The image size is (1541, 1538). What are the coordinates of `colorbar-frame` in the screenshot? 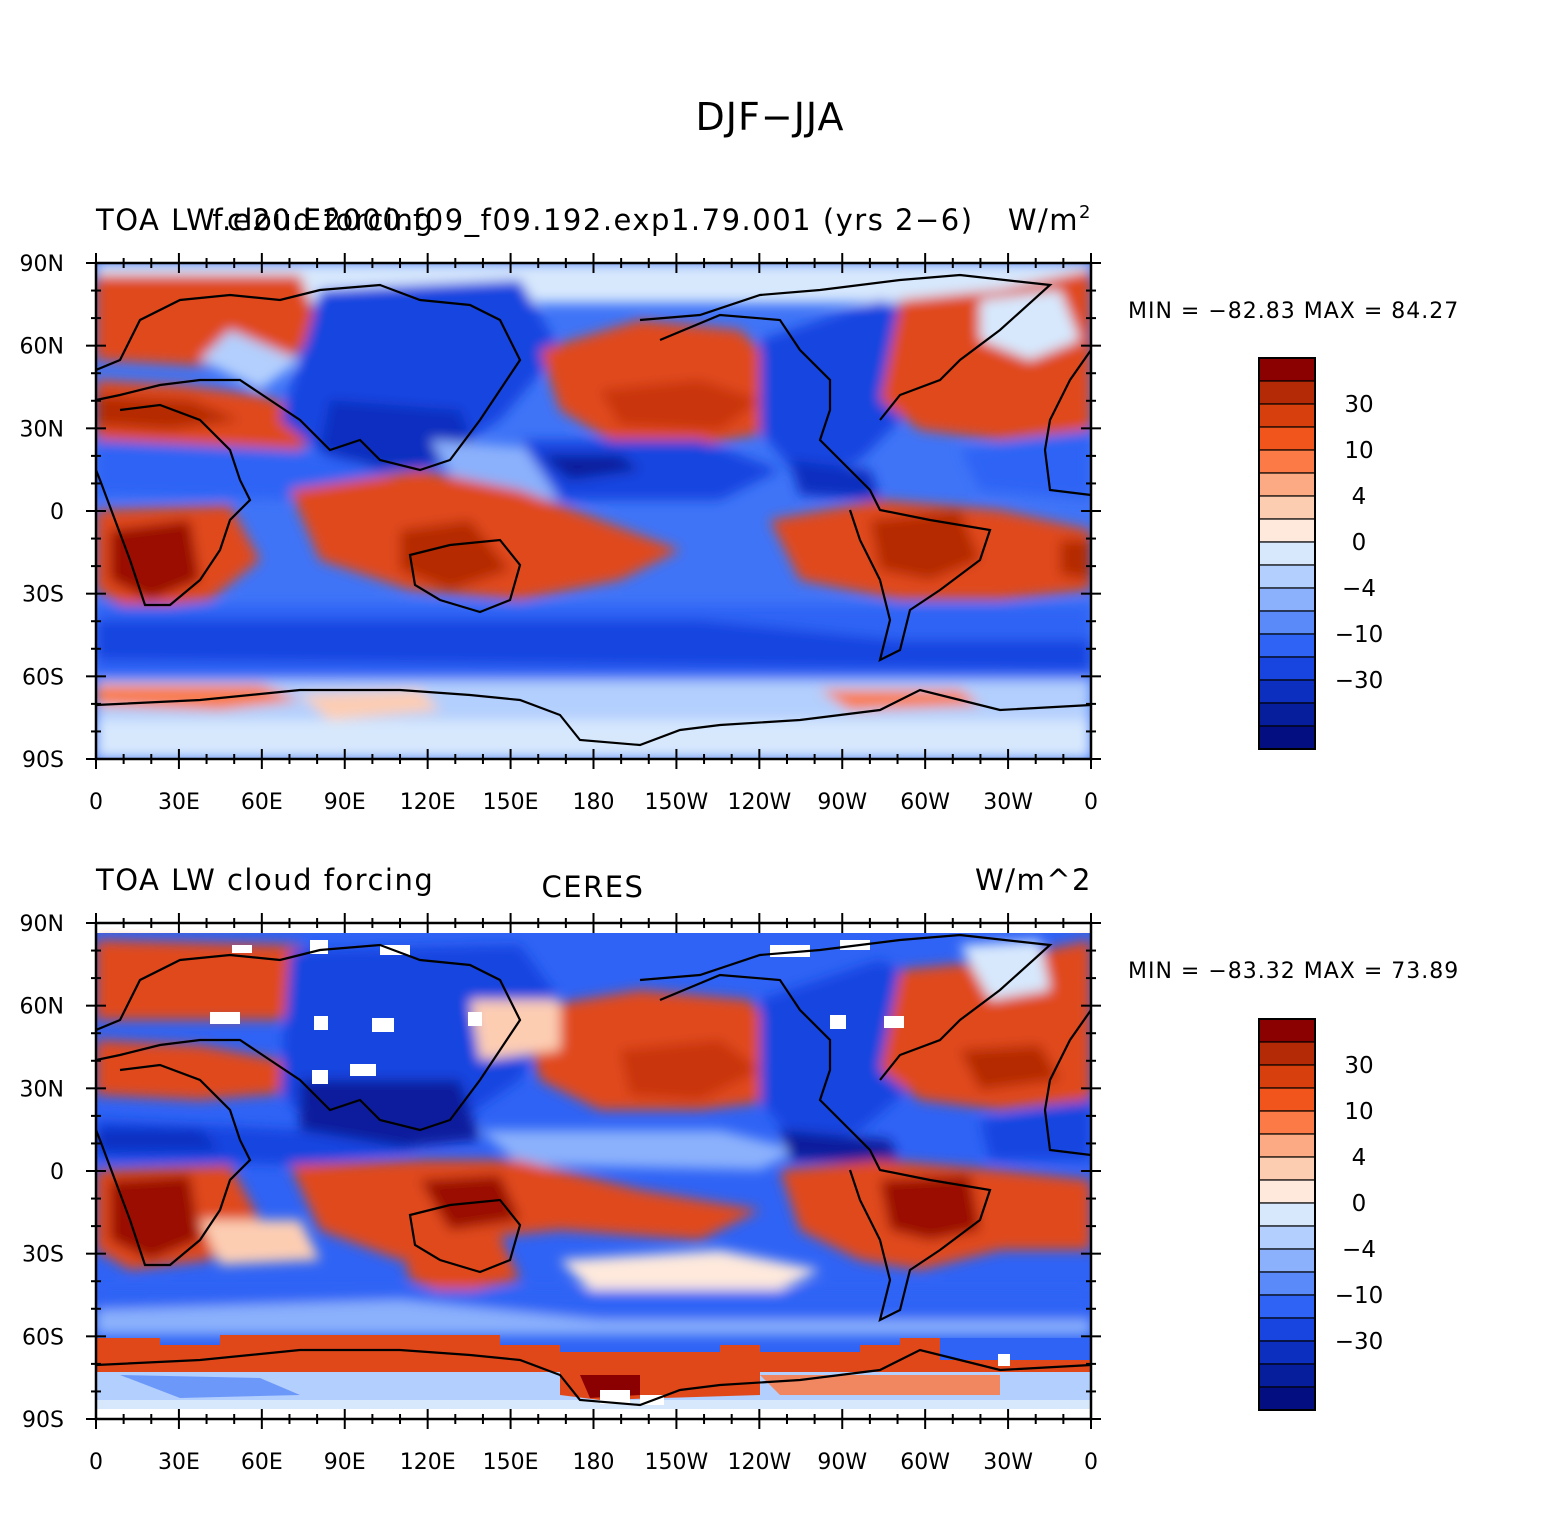 It's located at (1287, 1214).